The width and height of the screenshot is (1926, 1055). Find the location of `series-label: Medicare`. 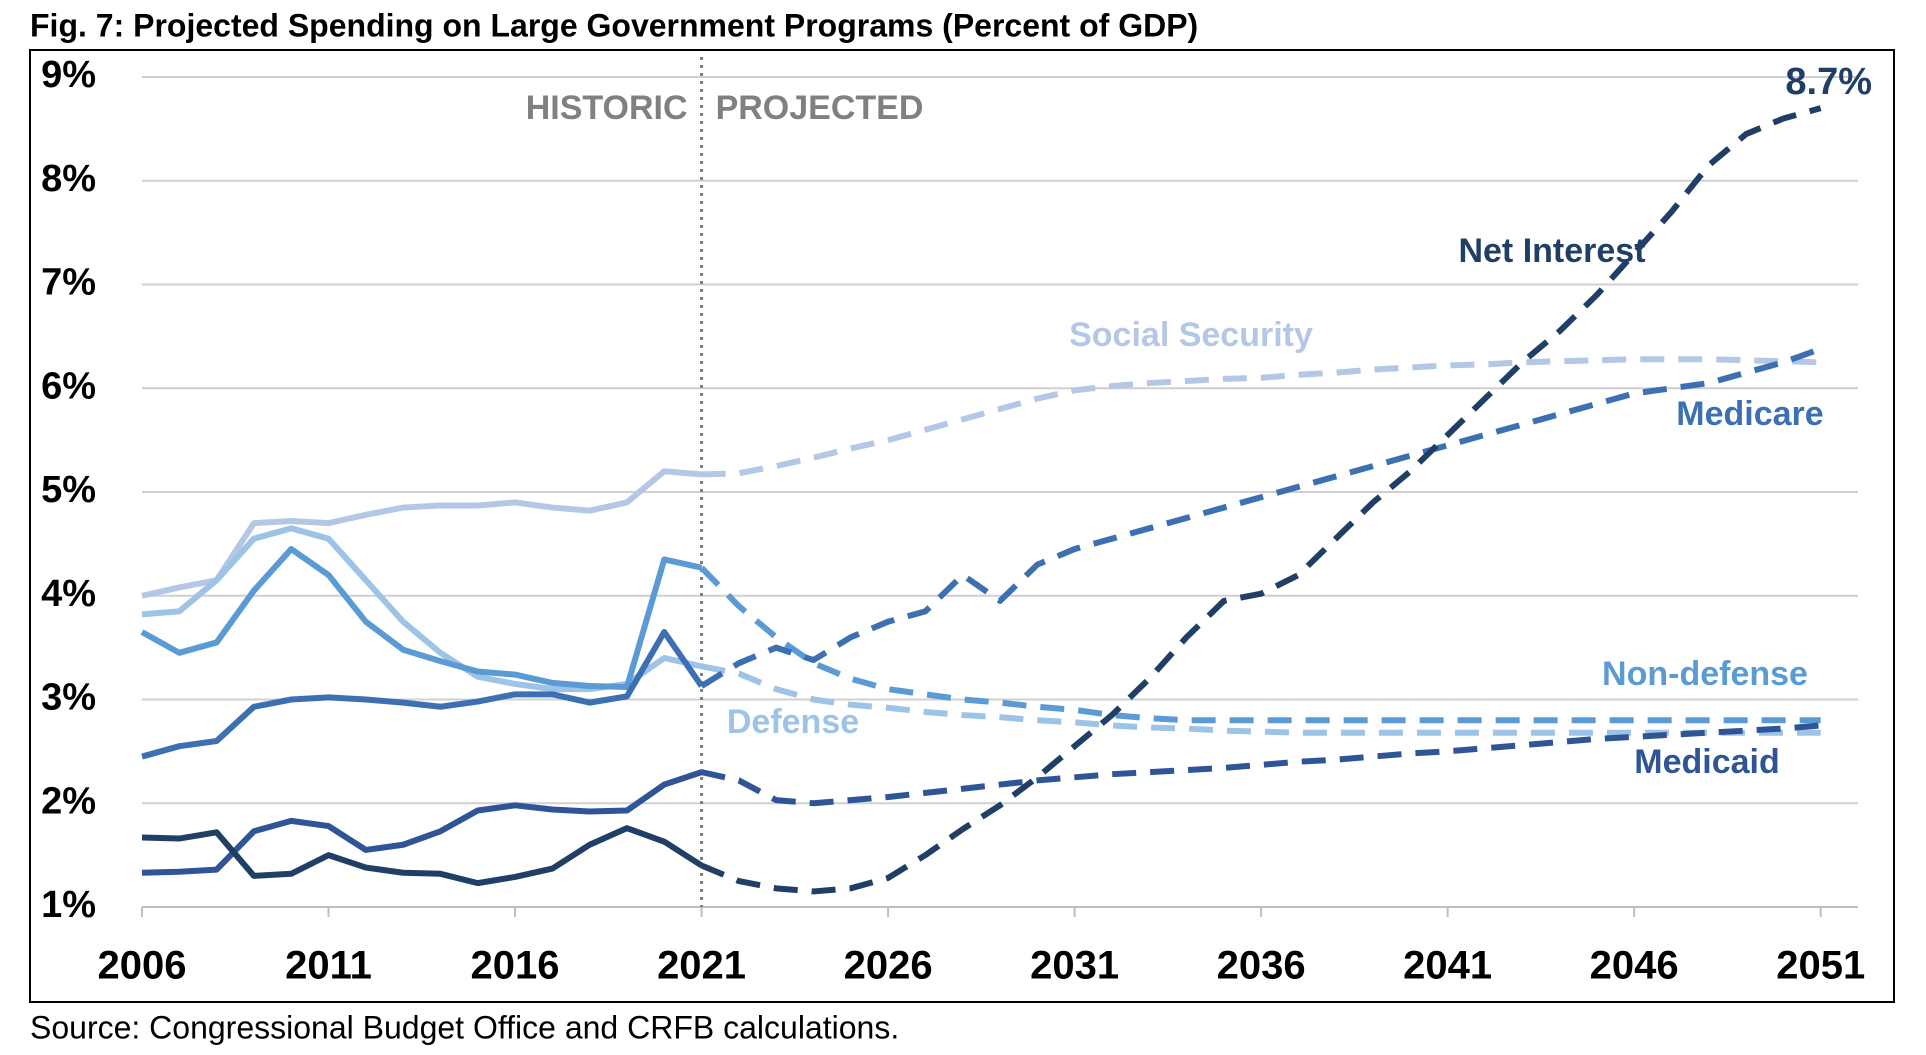

series-label: Medicare is located at coordinates (1749, 414).